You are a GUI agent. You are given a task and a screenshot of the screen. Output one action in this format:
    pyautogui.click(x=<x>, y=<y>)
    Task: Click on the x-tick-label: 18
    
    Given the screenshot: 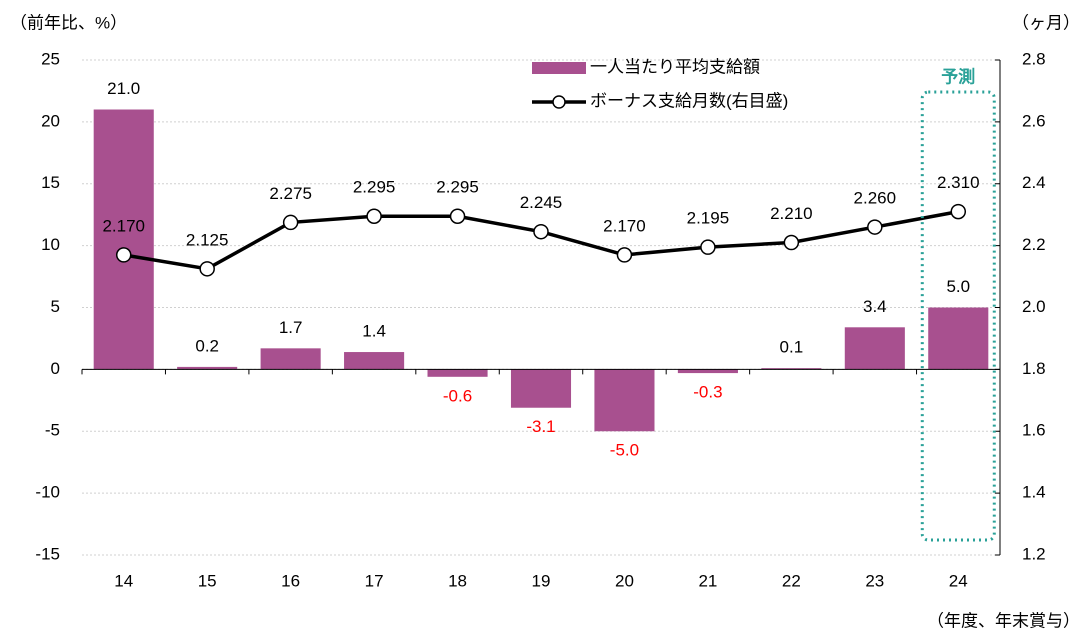 What is the action you would take?
    pyautogui.click(x=457, y=580)
    